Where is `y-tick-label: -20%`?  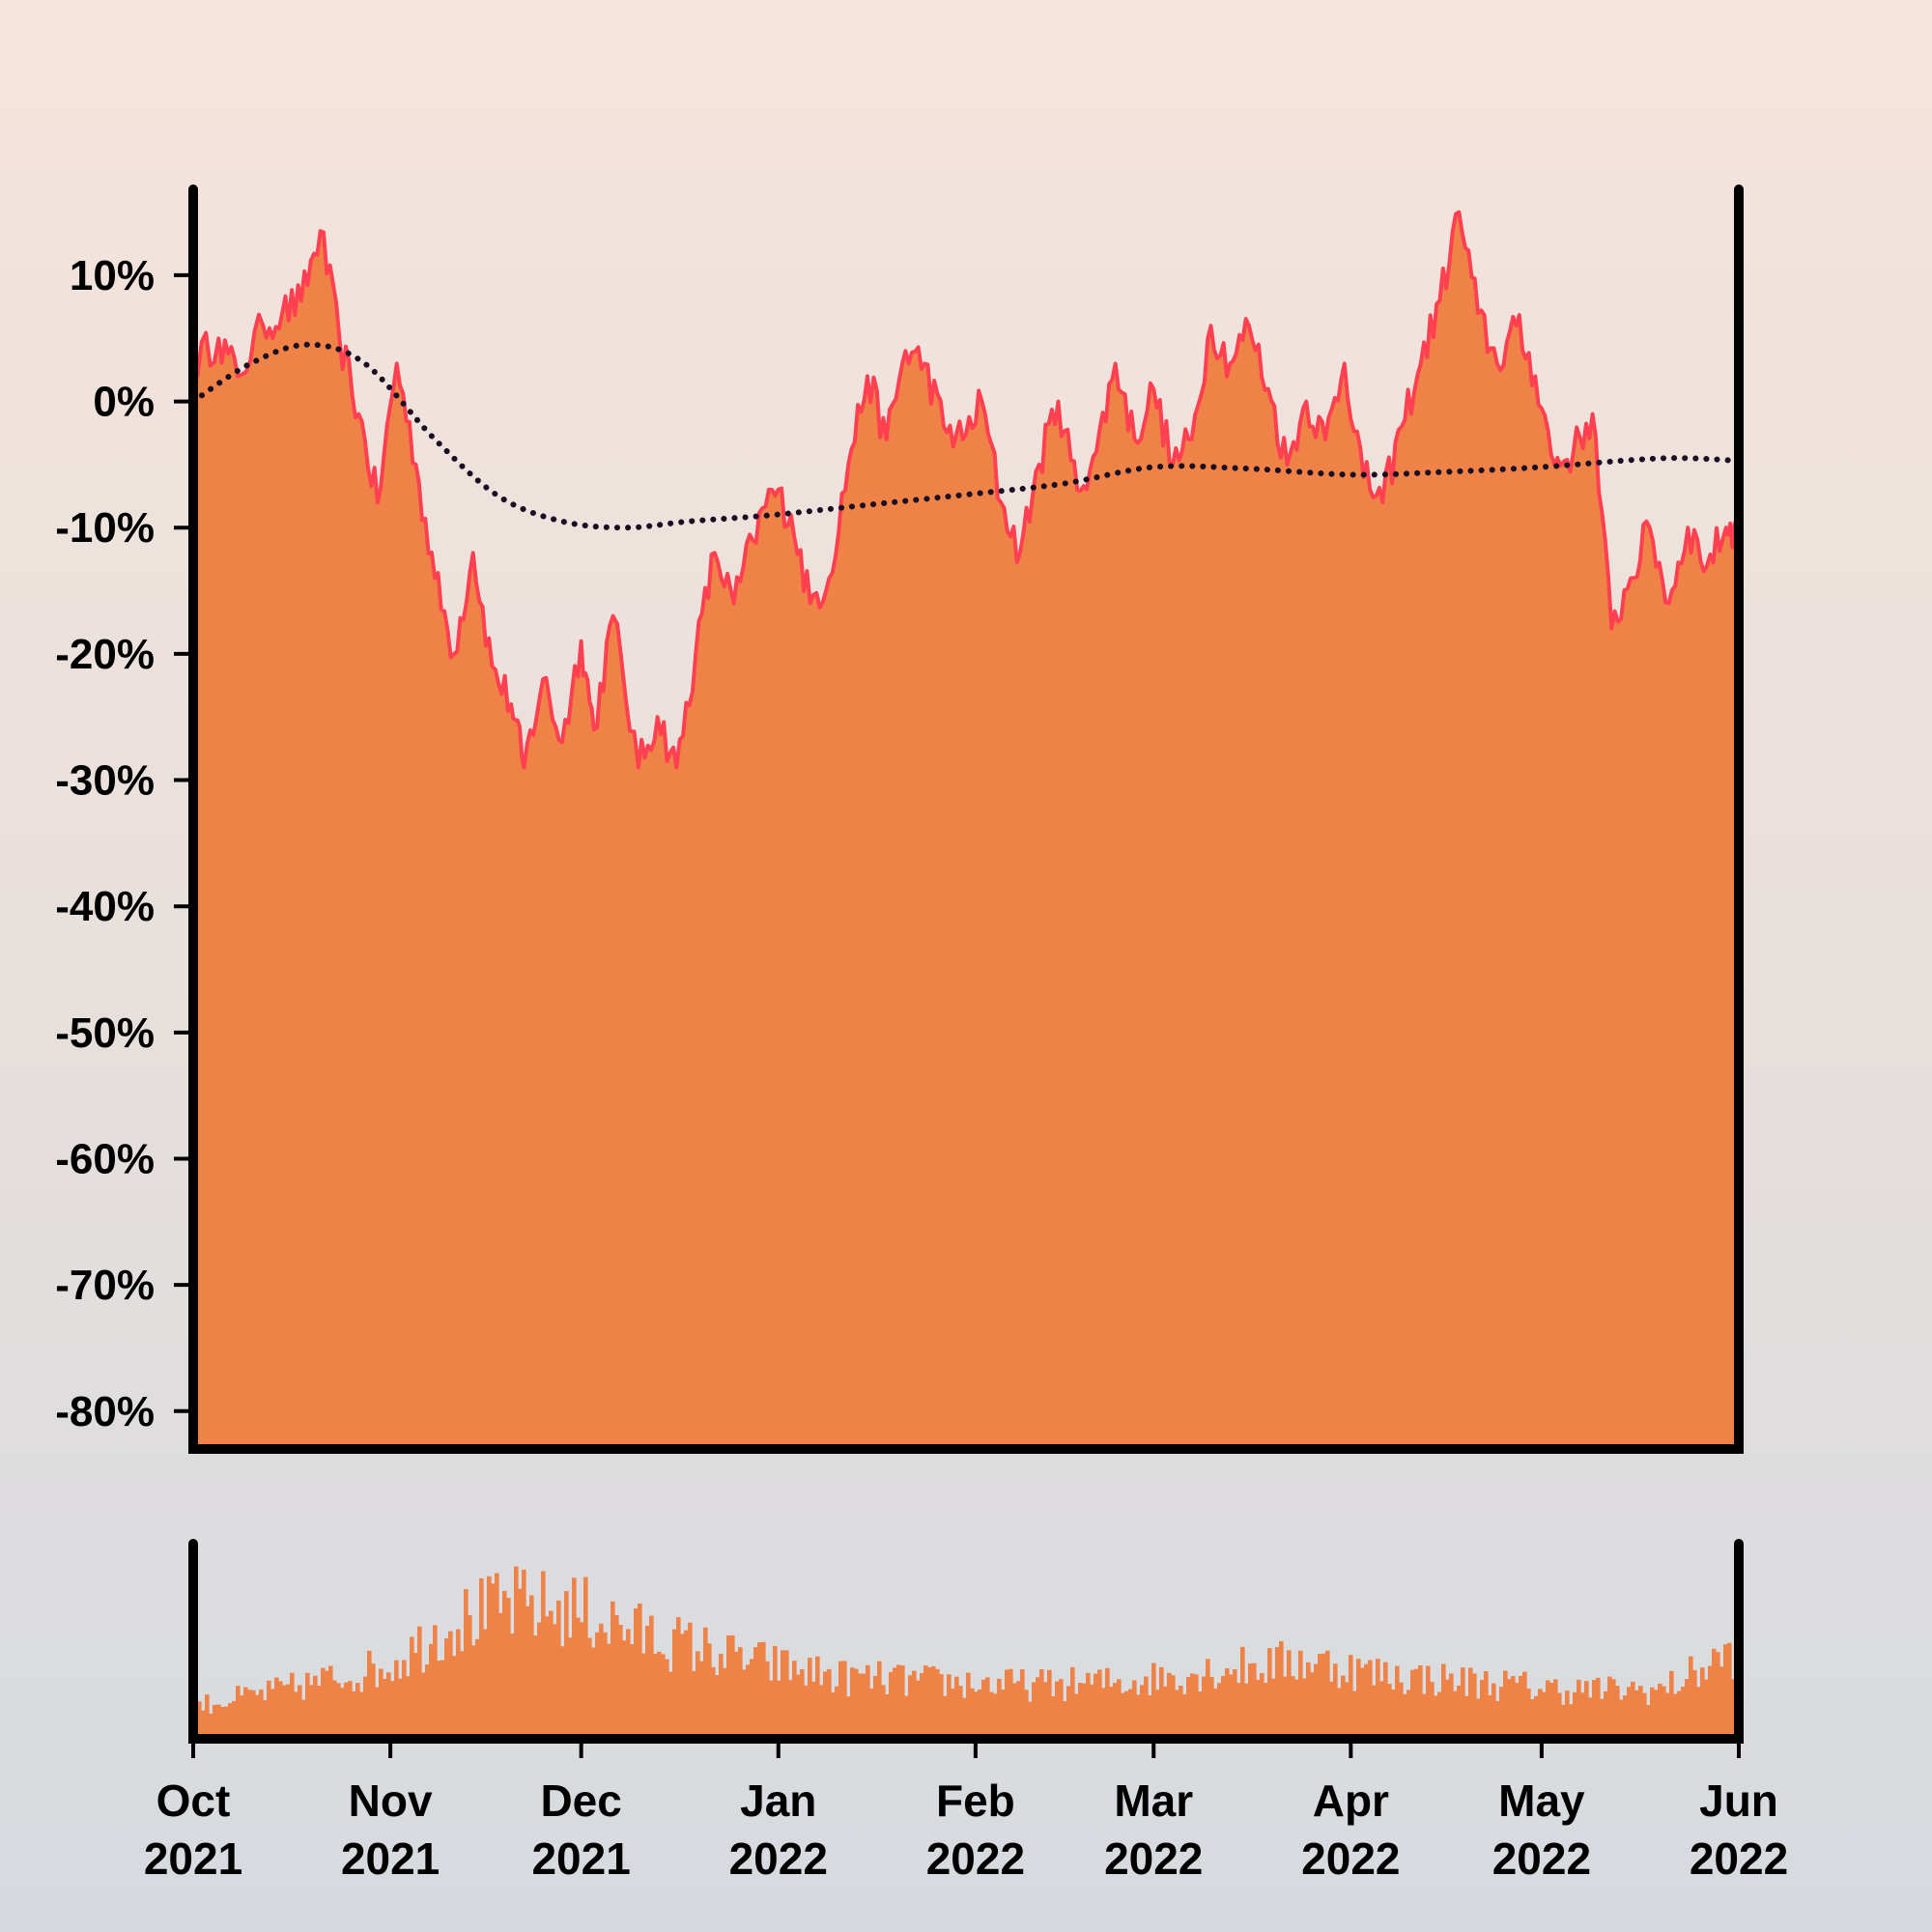
y-tick-label: -20% is located at coordinates (105, 654).